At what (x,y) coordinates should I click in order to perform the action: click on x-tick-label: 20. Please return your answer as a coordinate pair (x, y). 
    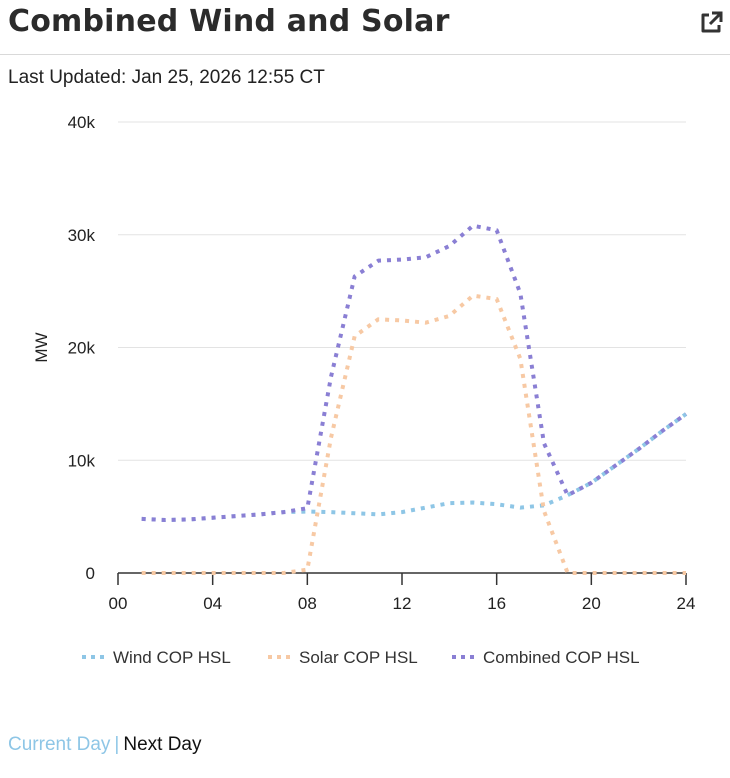
    Looking at the image, I should click on (591, 603).